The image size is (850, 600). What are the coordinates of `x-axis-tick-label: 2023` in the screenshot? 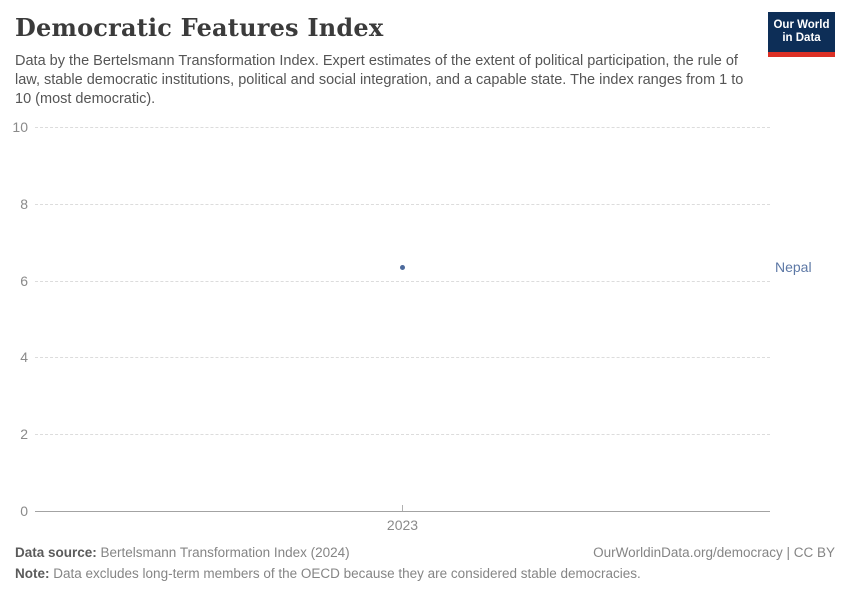 It's located at (402, 525).